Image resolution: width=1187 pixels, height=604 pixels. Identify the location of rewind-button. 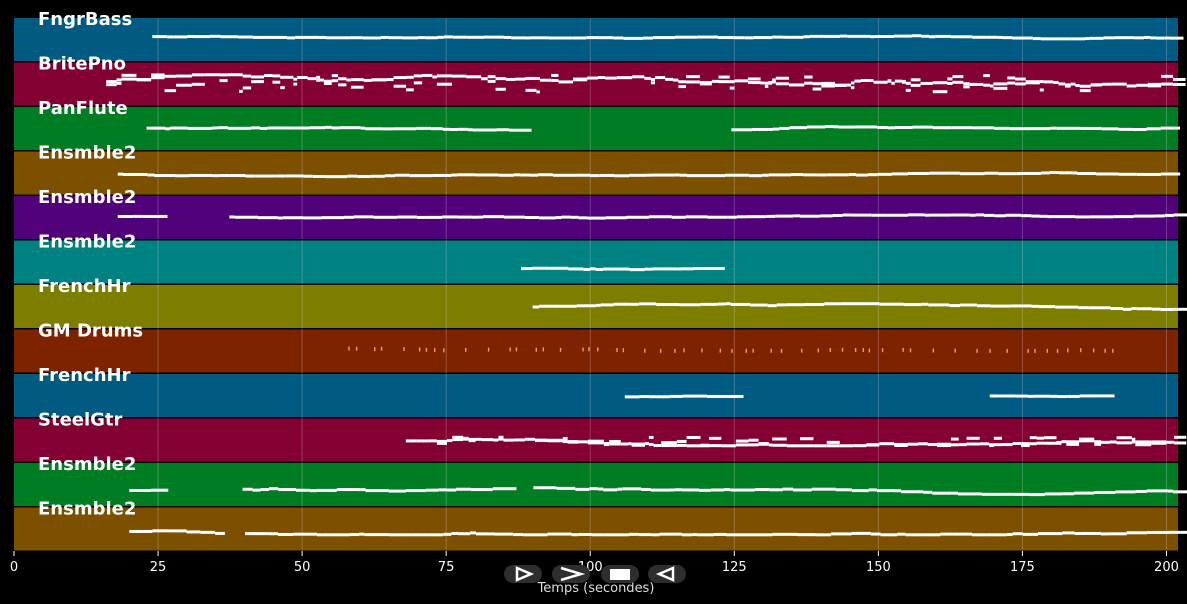
(667, 574).